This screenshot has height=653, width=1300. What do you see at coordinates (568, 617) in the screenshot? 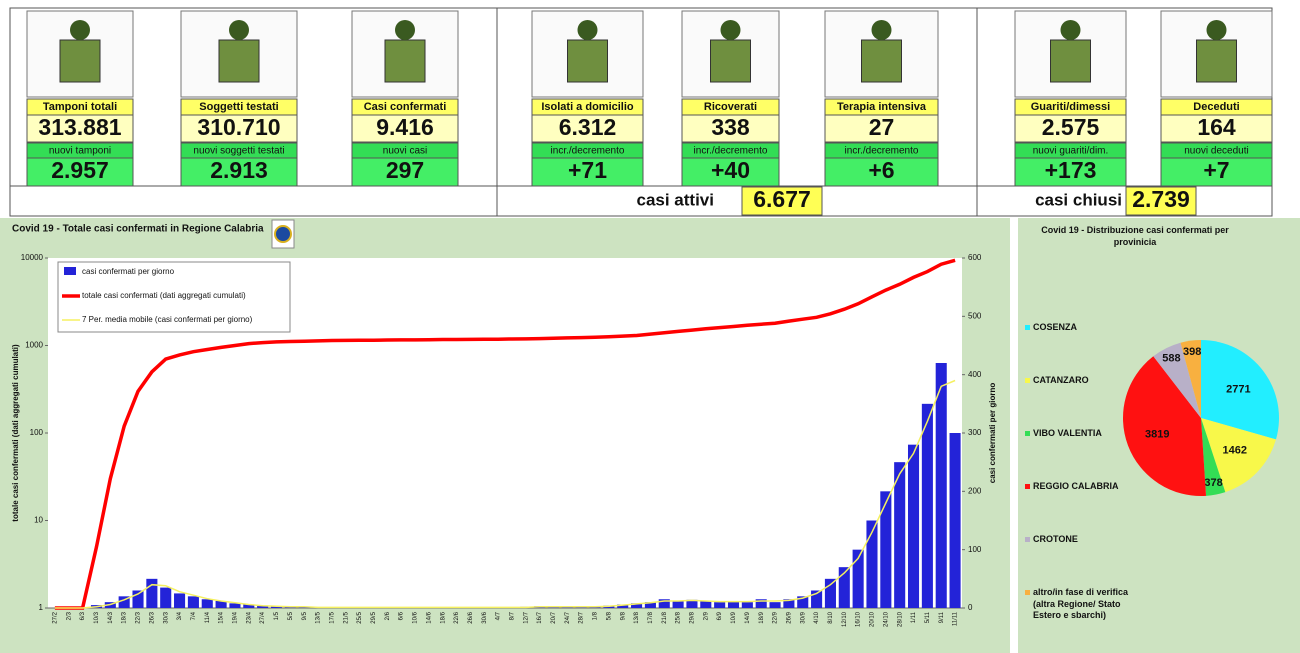
I see `x-tick-label: 24/7` at bounding box center [568, 617].